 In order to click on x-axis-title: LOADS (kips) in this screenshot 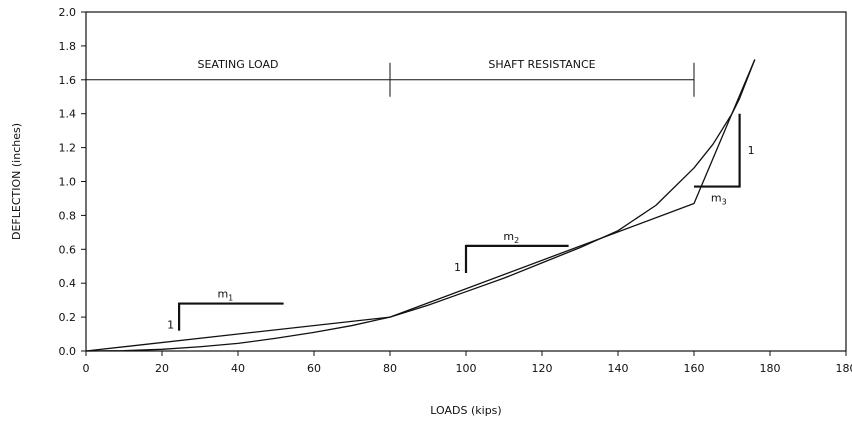, I will do `click(465, 410)`.